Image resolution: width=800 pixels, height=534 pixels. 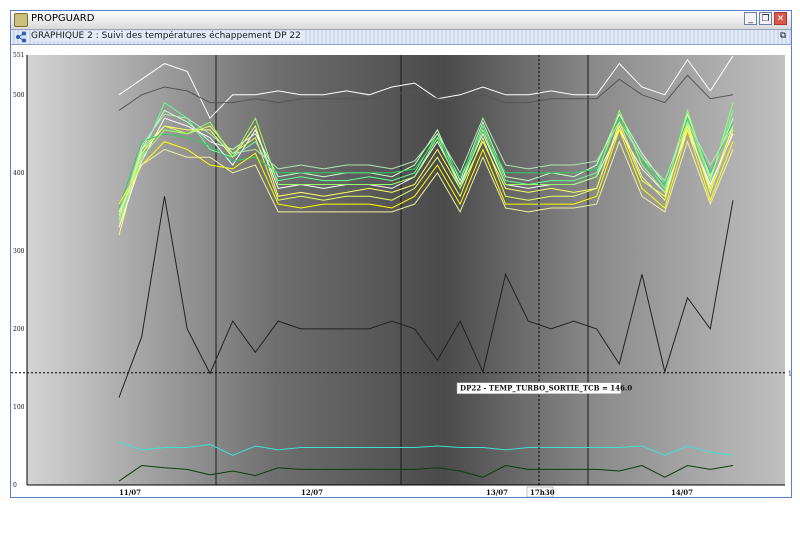 I want to click on y-tick-label: 551, so click(x=18, y=55).